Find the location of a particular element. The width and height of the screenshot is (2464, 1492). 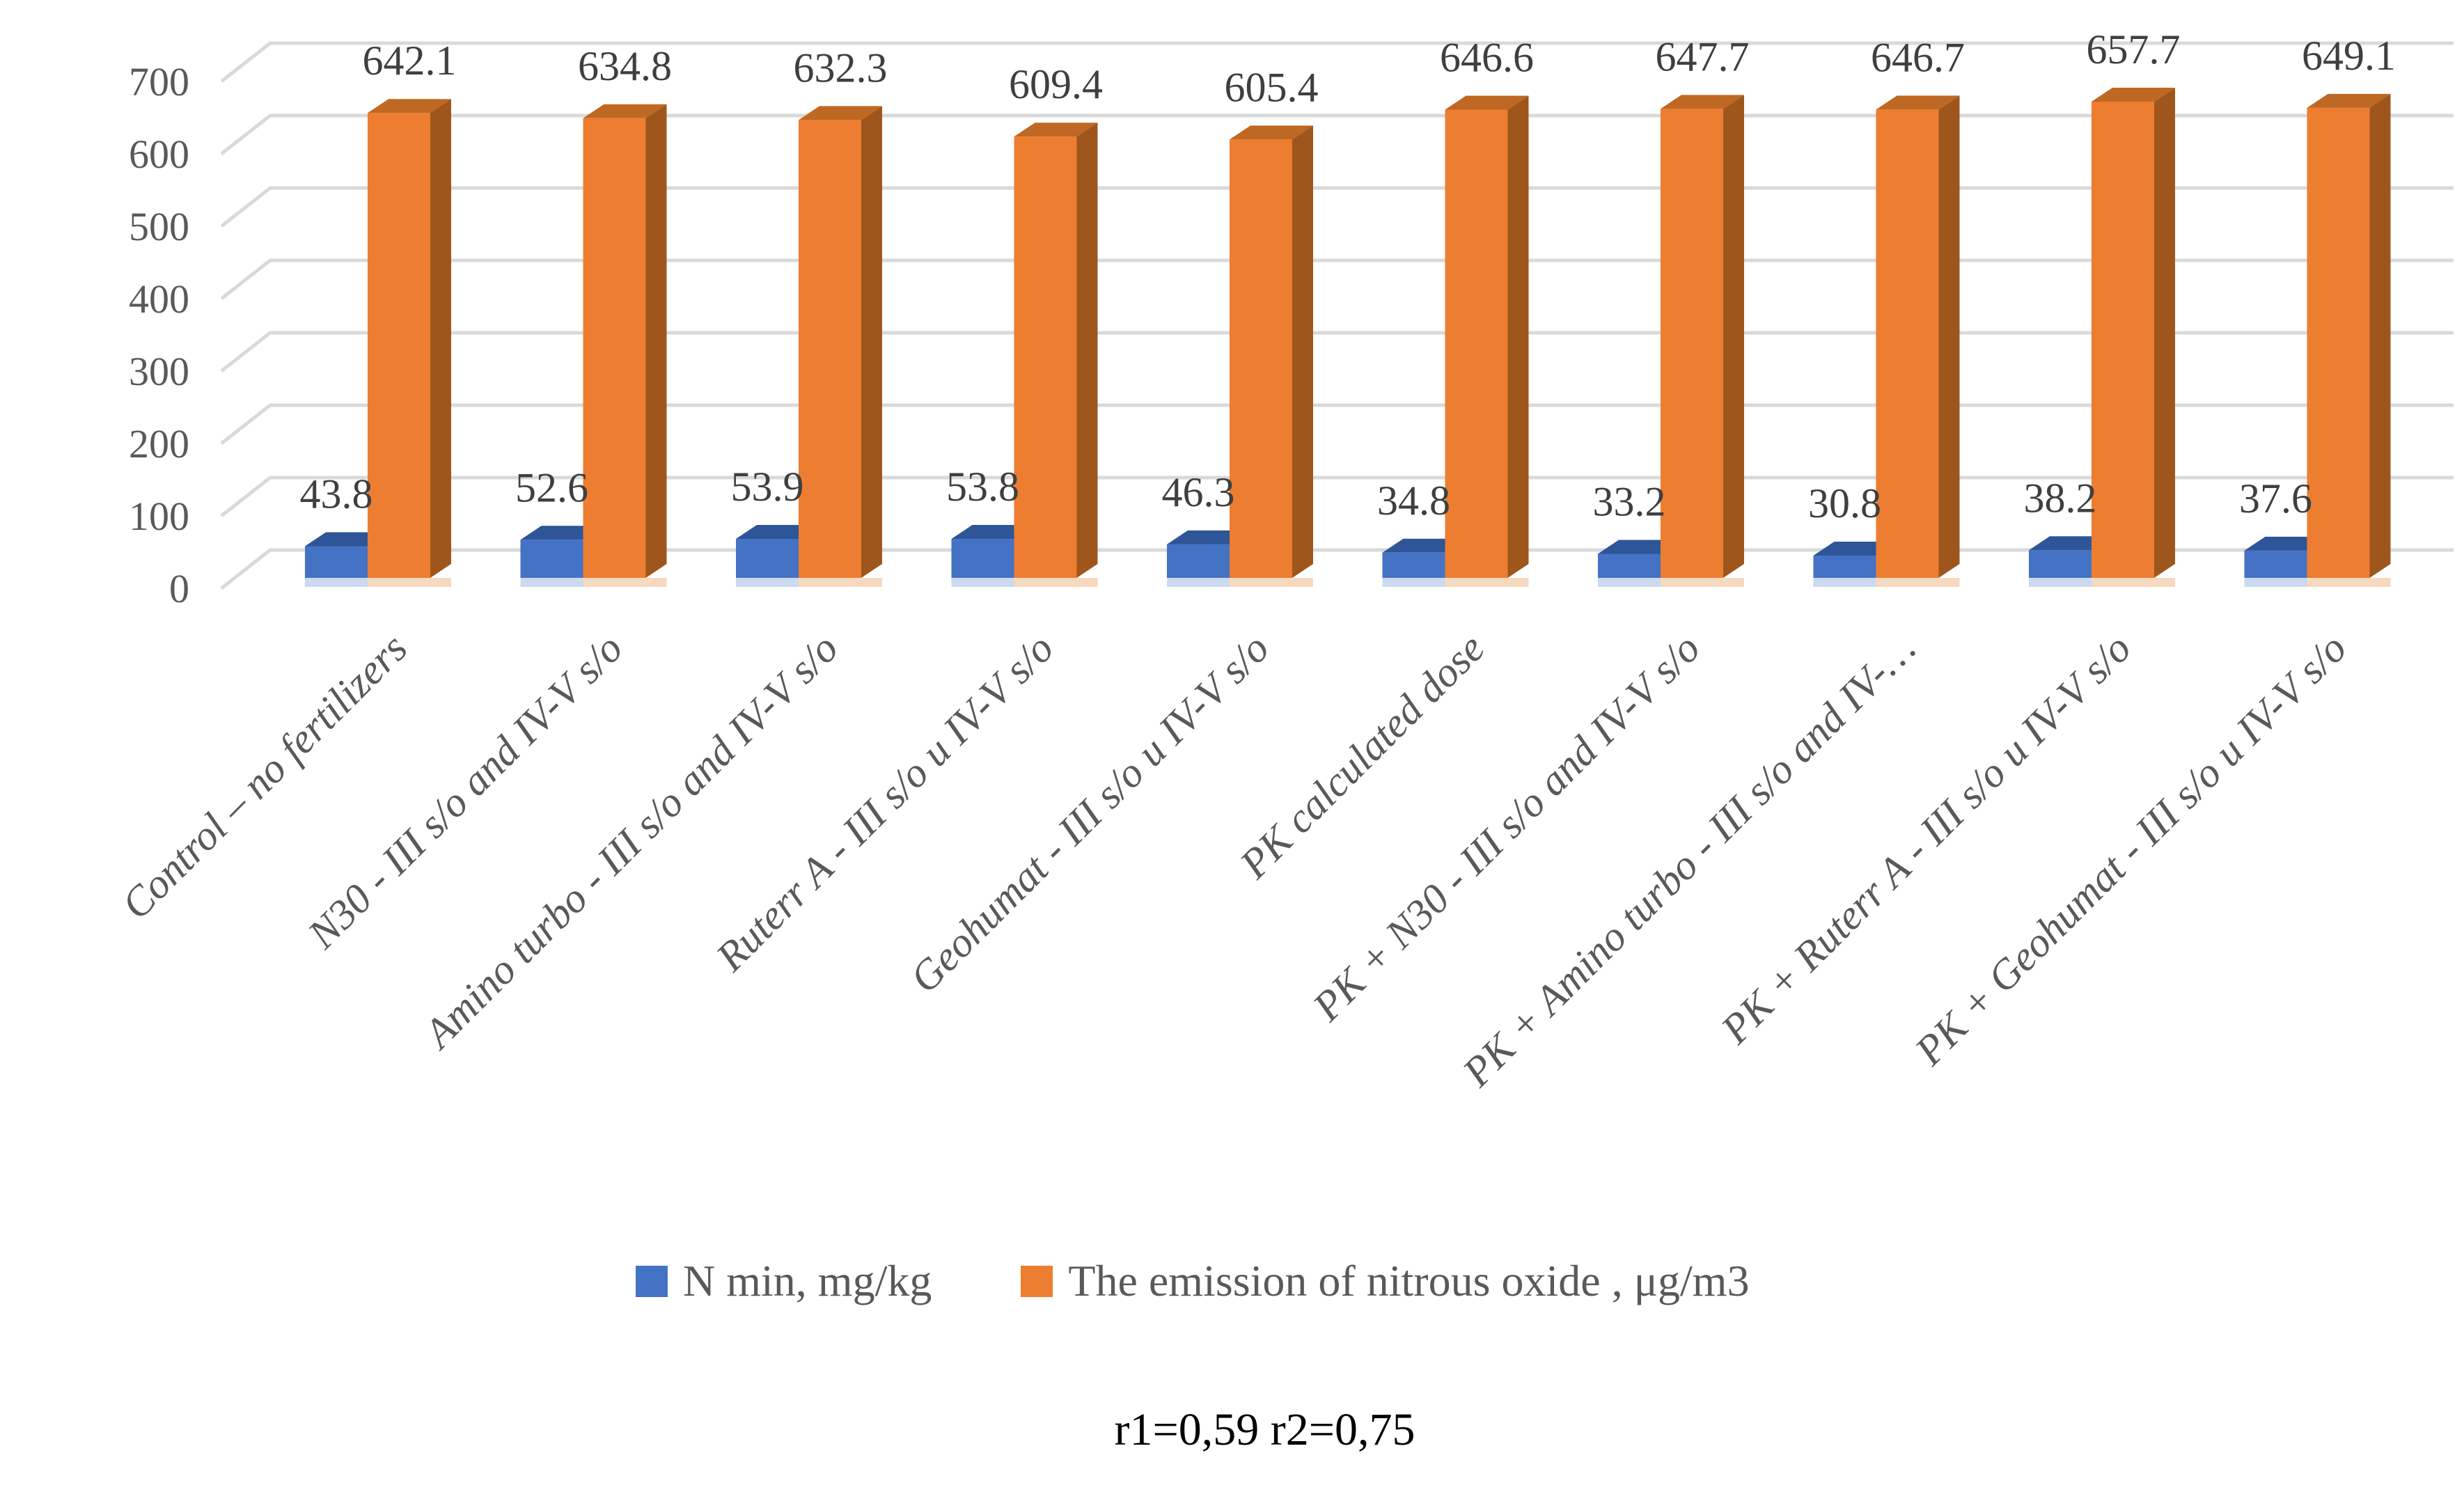

value-label-nmin-8: 38.2 is located at coordinates (2060, 498).